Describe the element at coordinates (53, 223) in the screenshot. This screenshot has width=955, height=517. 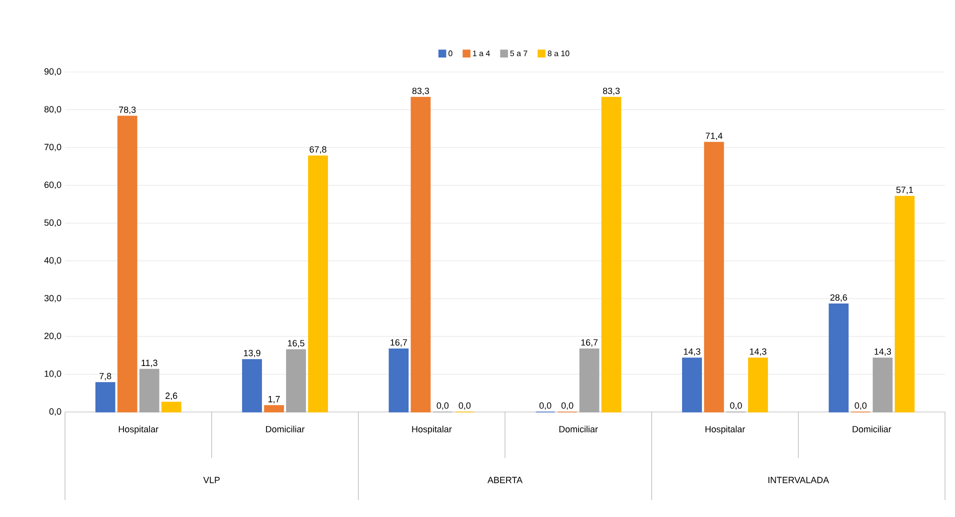
I see `y-tick-label: 50,0` at that location.